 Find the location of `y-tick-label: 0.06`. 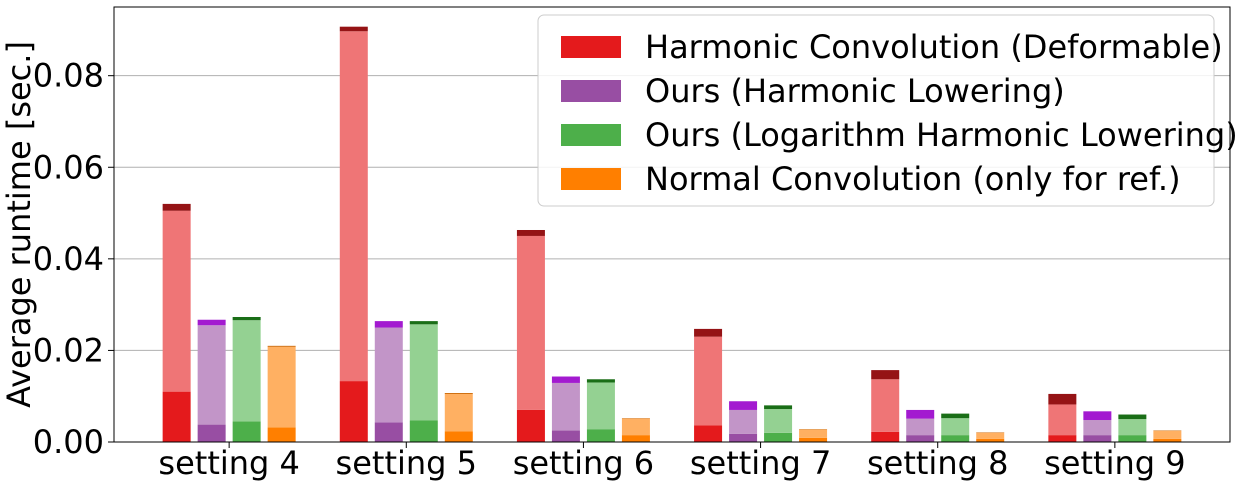

y-tick-label: 0.06 is located at coordinates (68, 167).